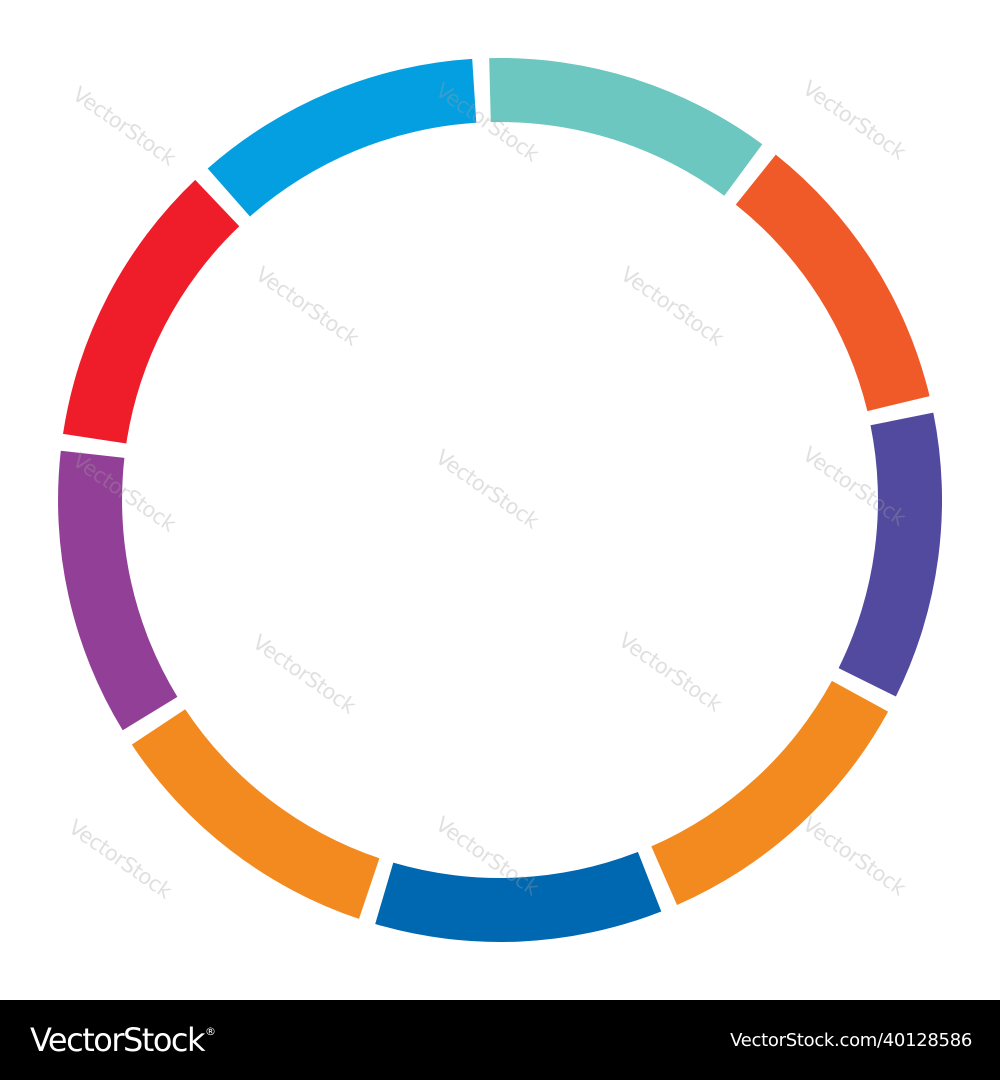 The image size is (1000, 1080). What do you see at coordinates (518, 896) in the screenshot?
I see `ring-segment-5-blue` at bounding box center [518, 896].